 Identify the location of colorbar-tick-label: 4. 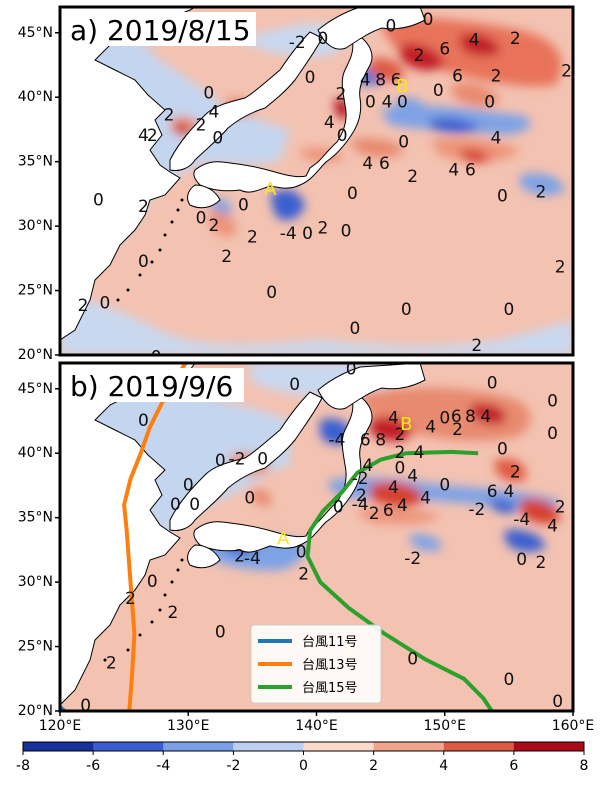
(443, 766).